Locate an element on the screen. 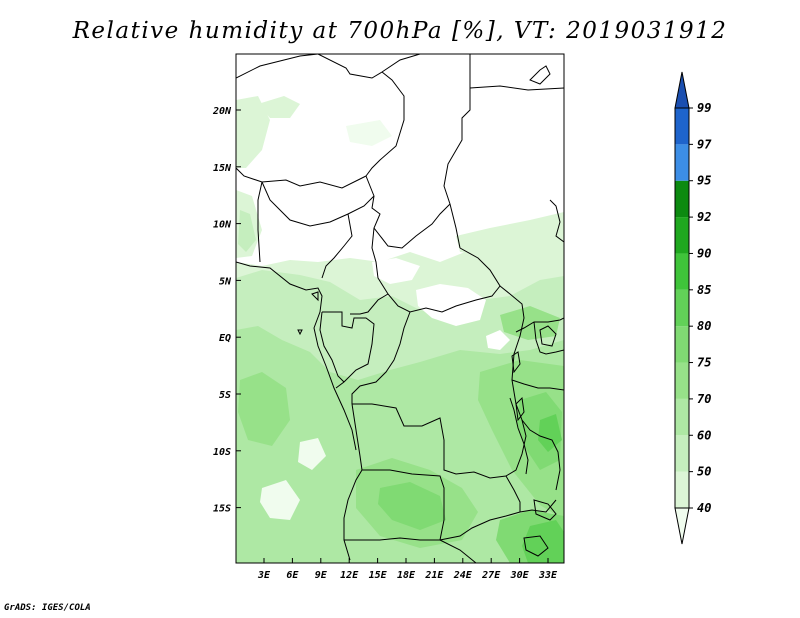 The width and height of the screenshot is (800, 618). colorbar-label: 95 is located at coordinates (704, 181).